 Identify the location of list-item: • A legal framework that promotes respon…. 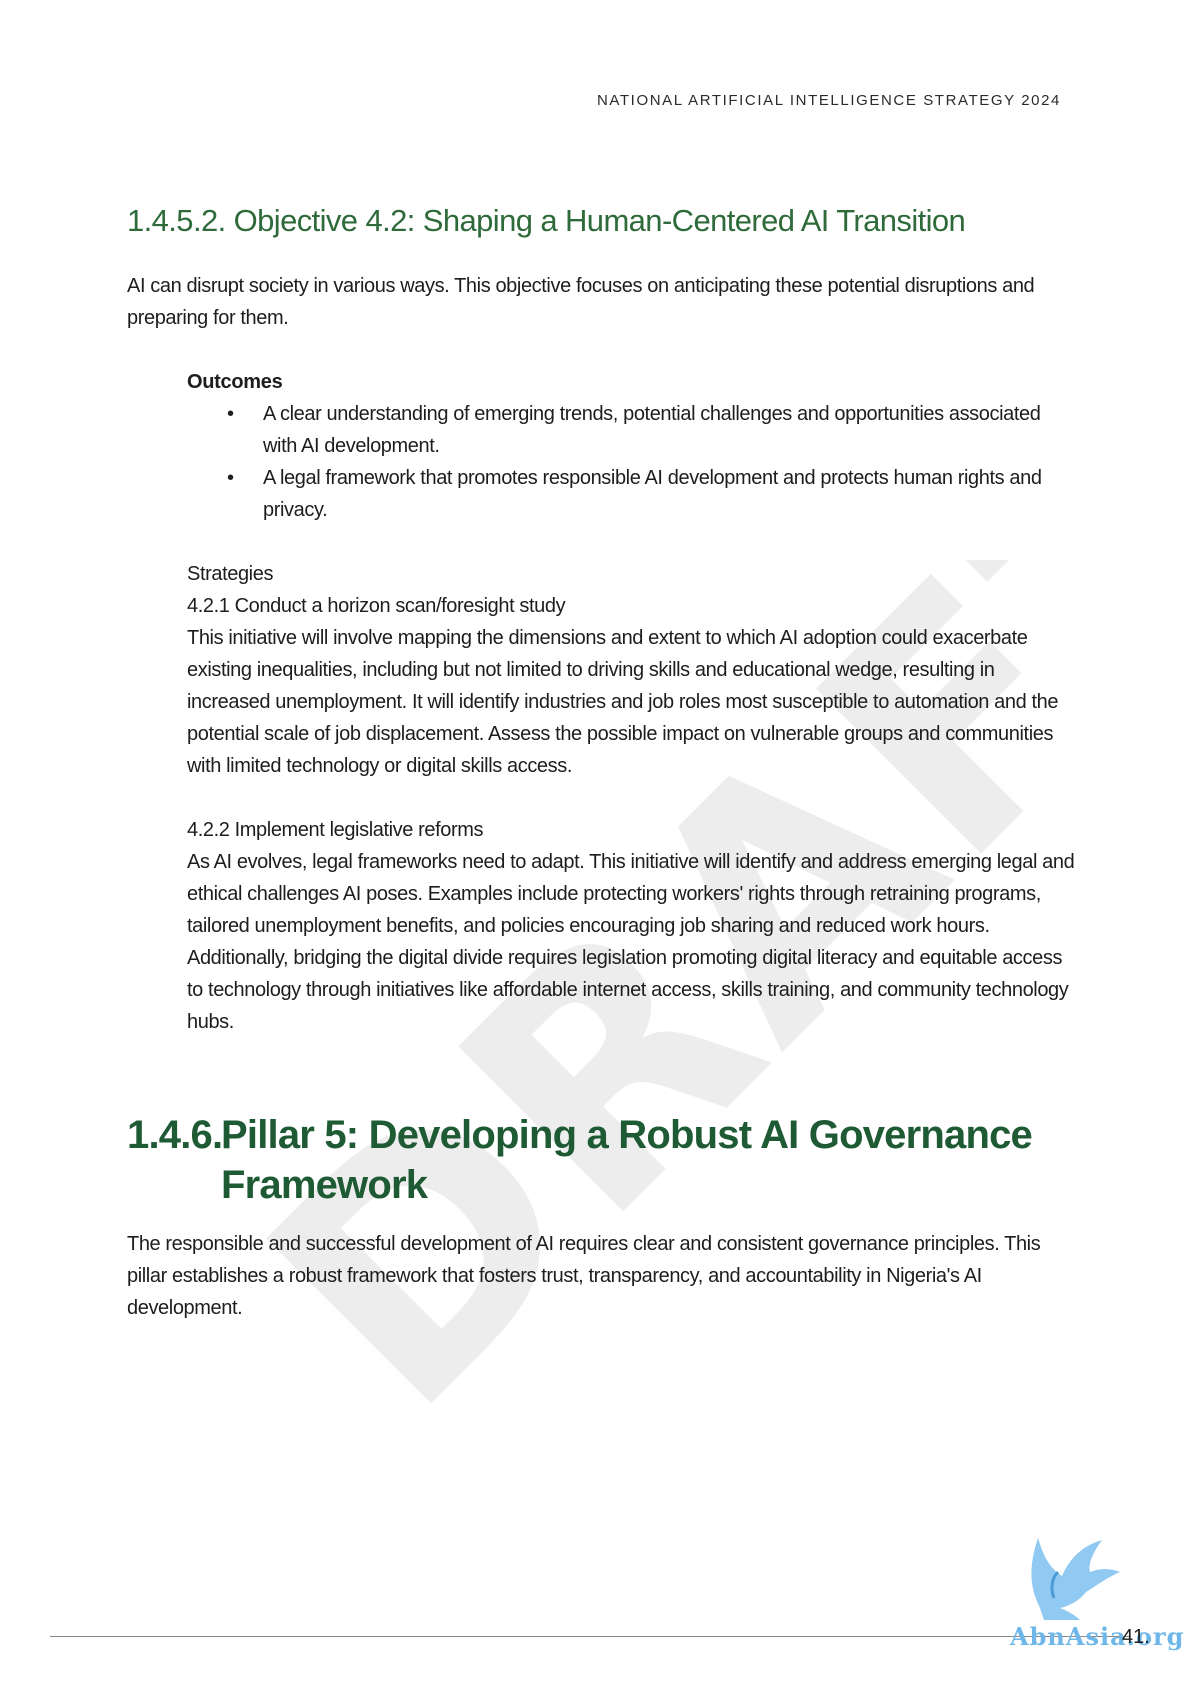
(632, 494).